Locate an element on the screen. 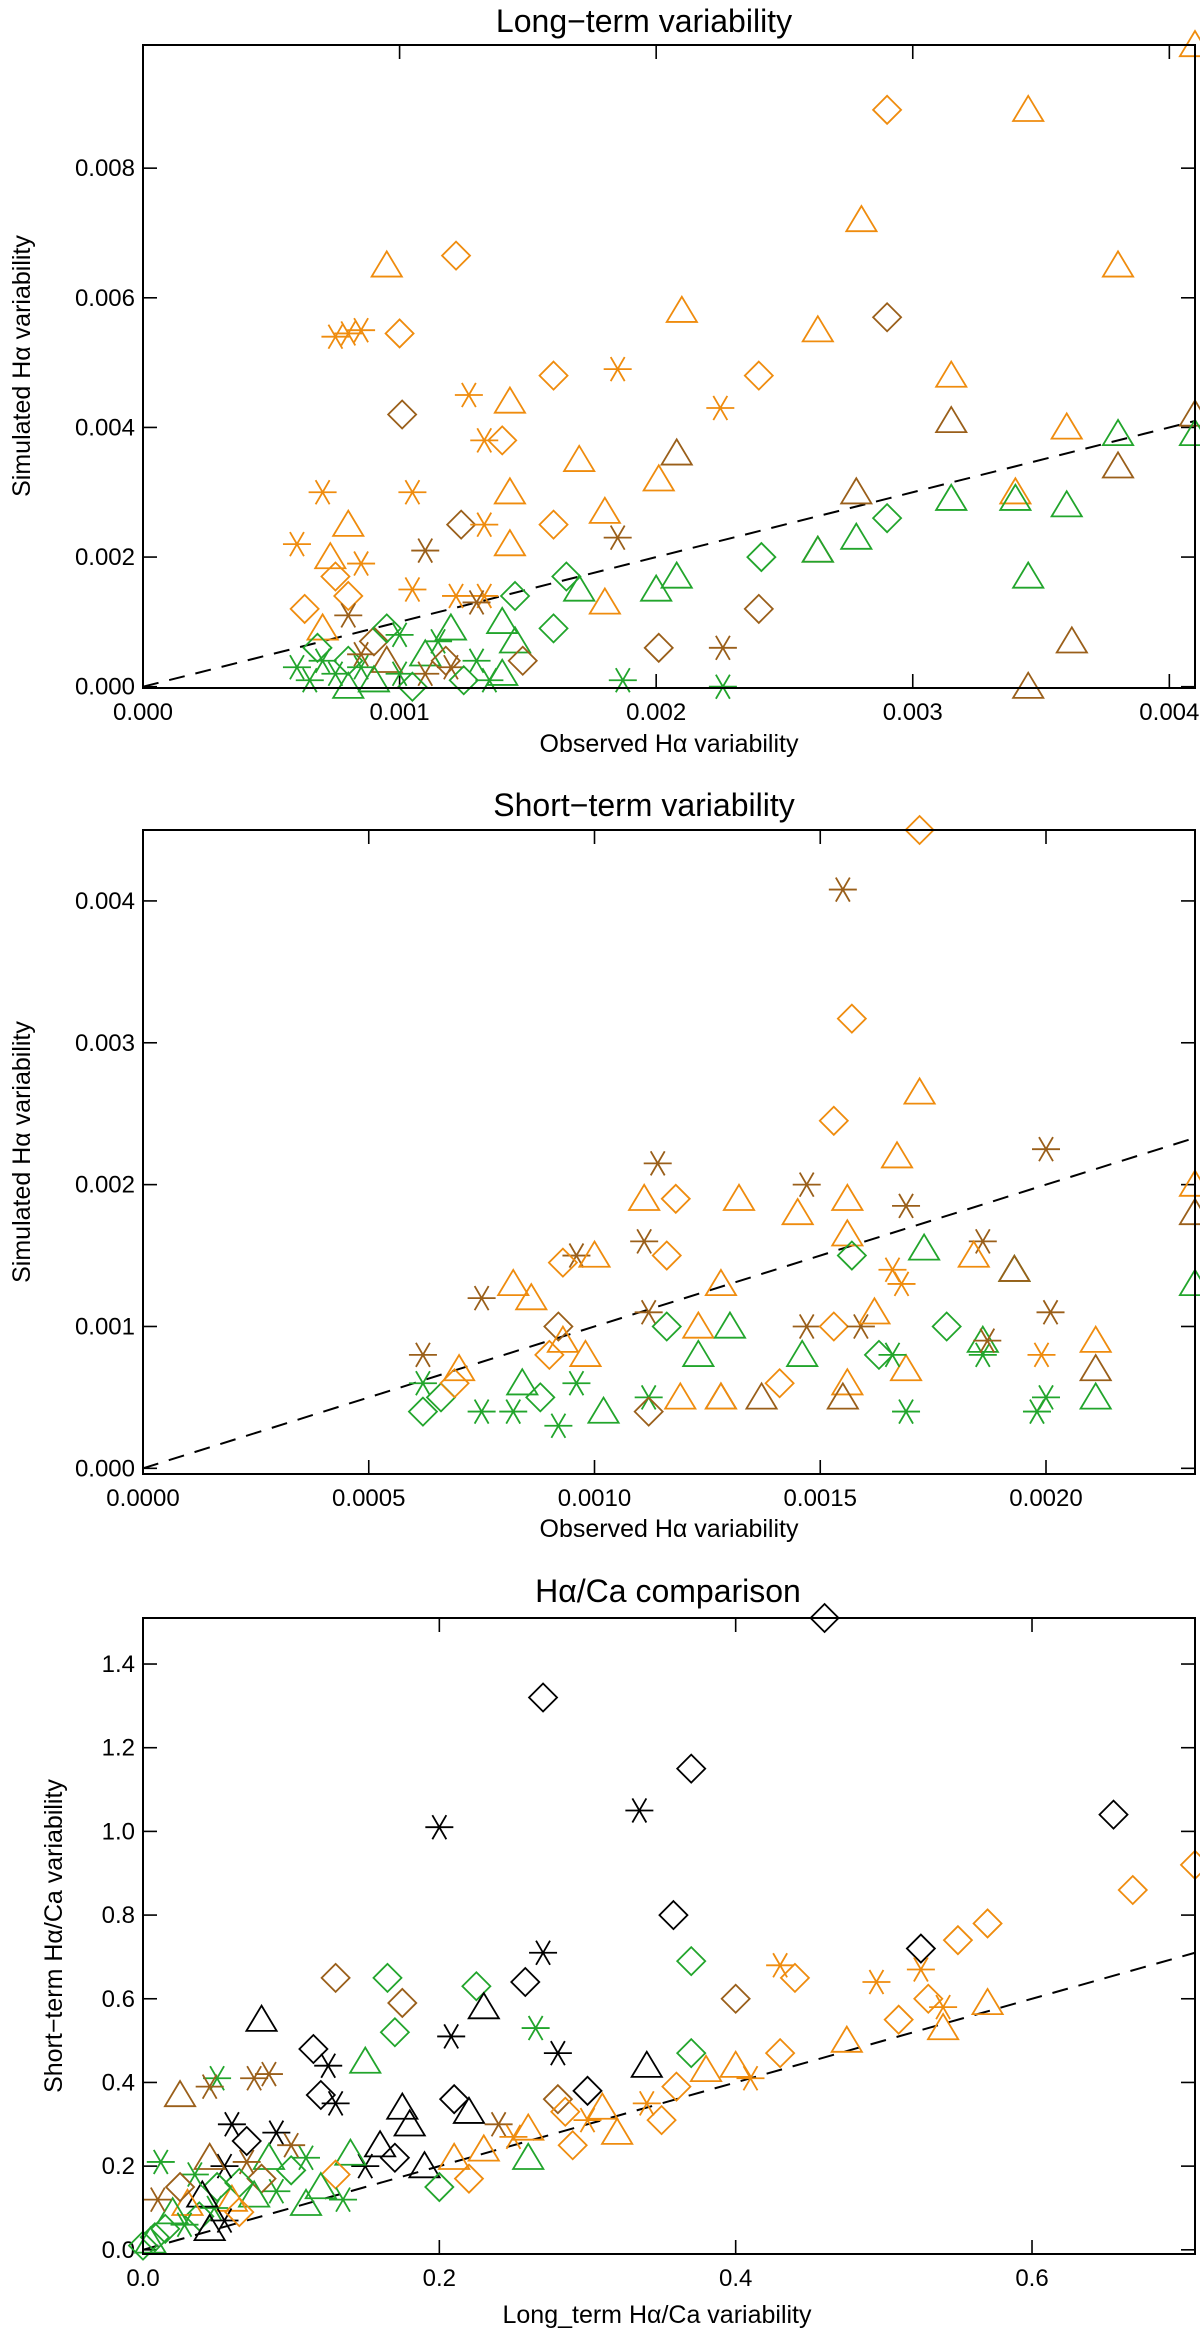 The height and width of the screenshot is (2338, 1200). y-tick-label: 0.002 is located at coordinates (105, 1185).